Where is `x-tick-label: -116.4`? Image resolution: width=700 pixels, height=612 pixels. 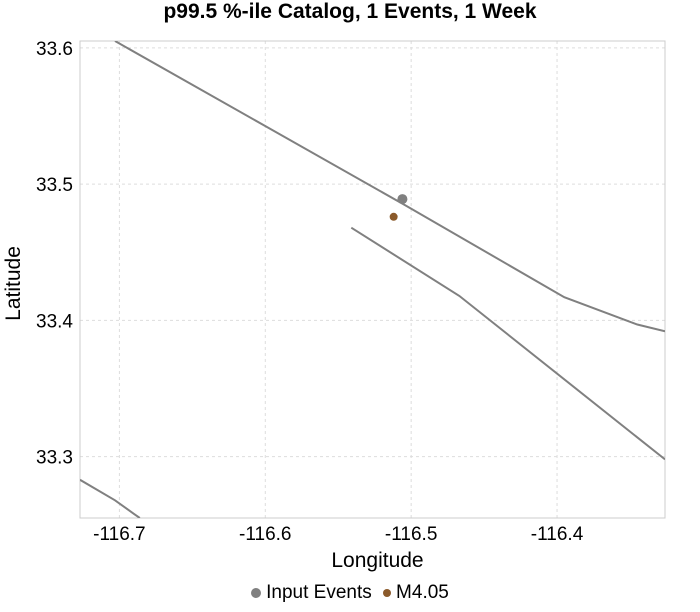 x-tick-label: -116.4 is located at coordinates (557, 534).